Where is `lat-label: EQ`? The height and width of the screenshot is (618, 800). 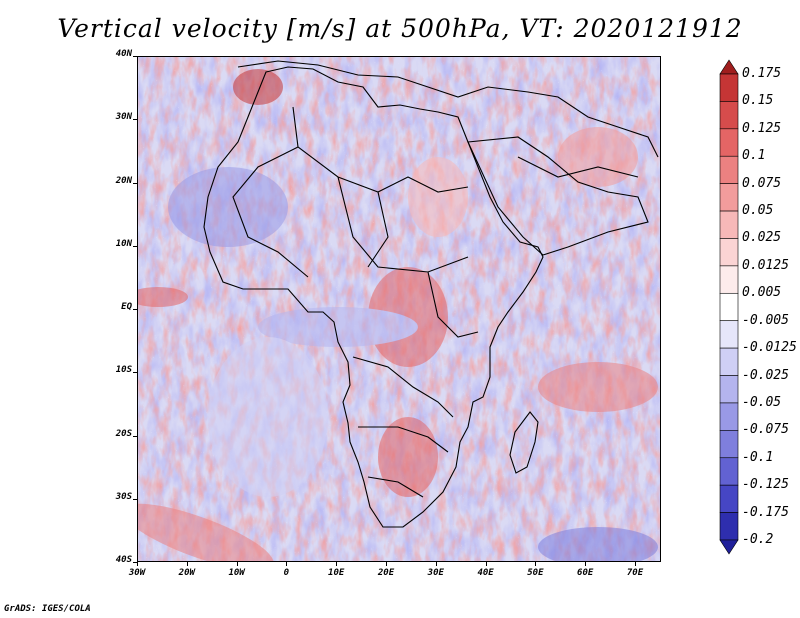
lat-label: EQ is located at coordinates (126, 307).